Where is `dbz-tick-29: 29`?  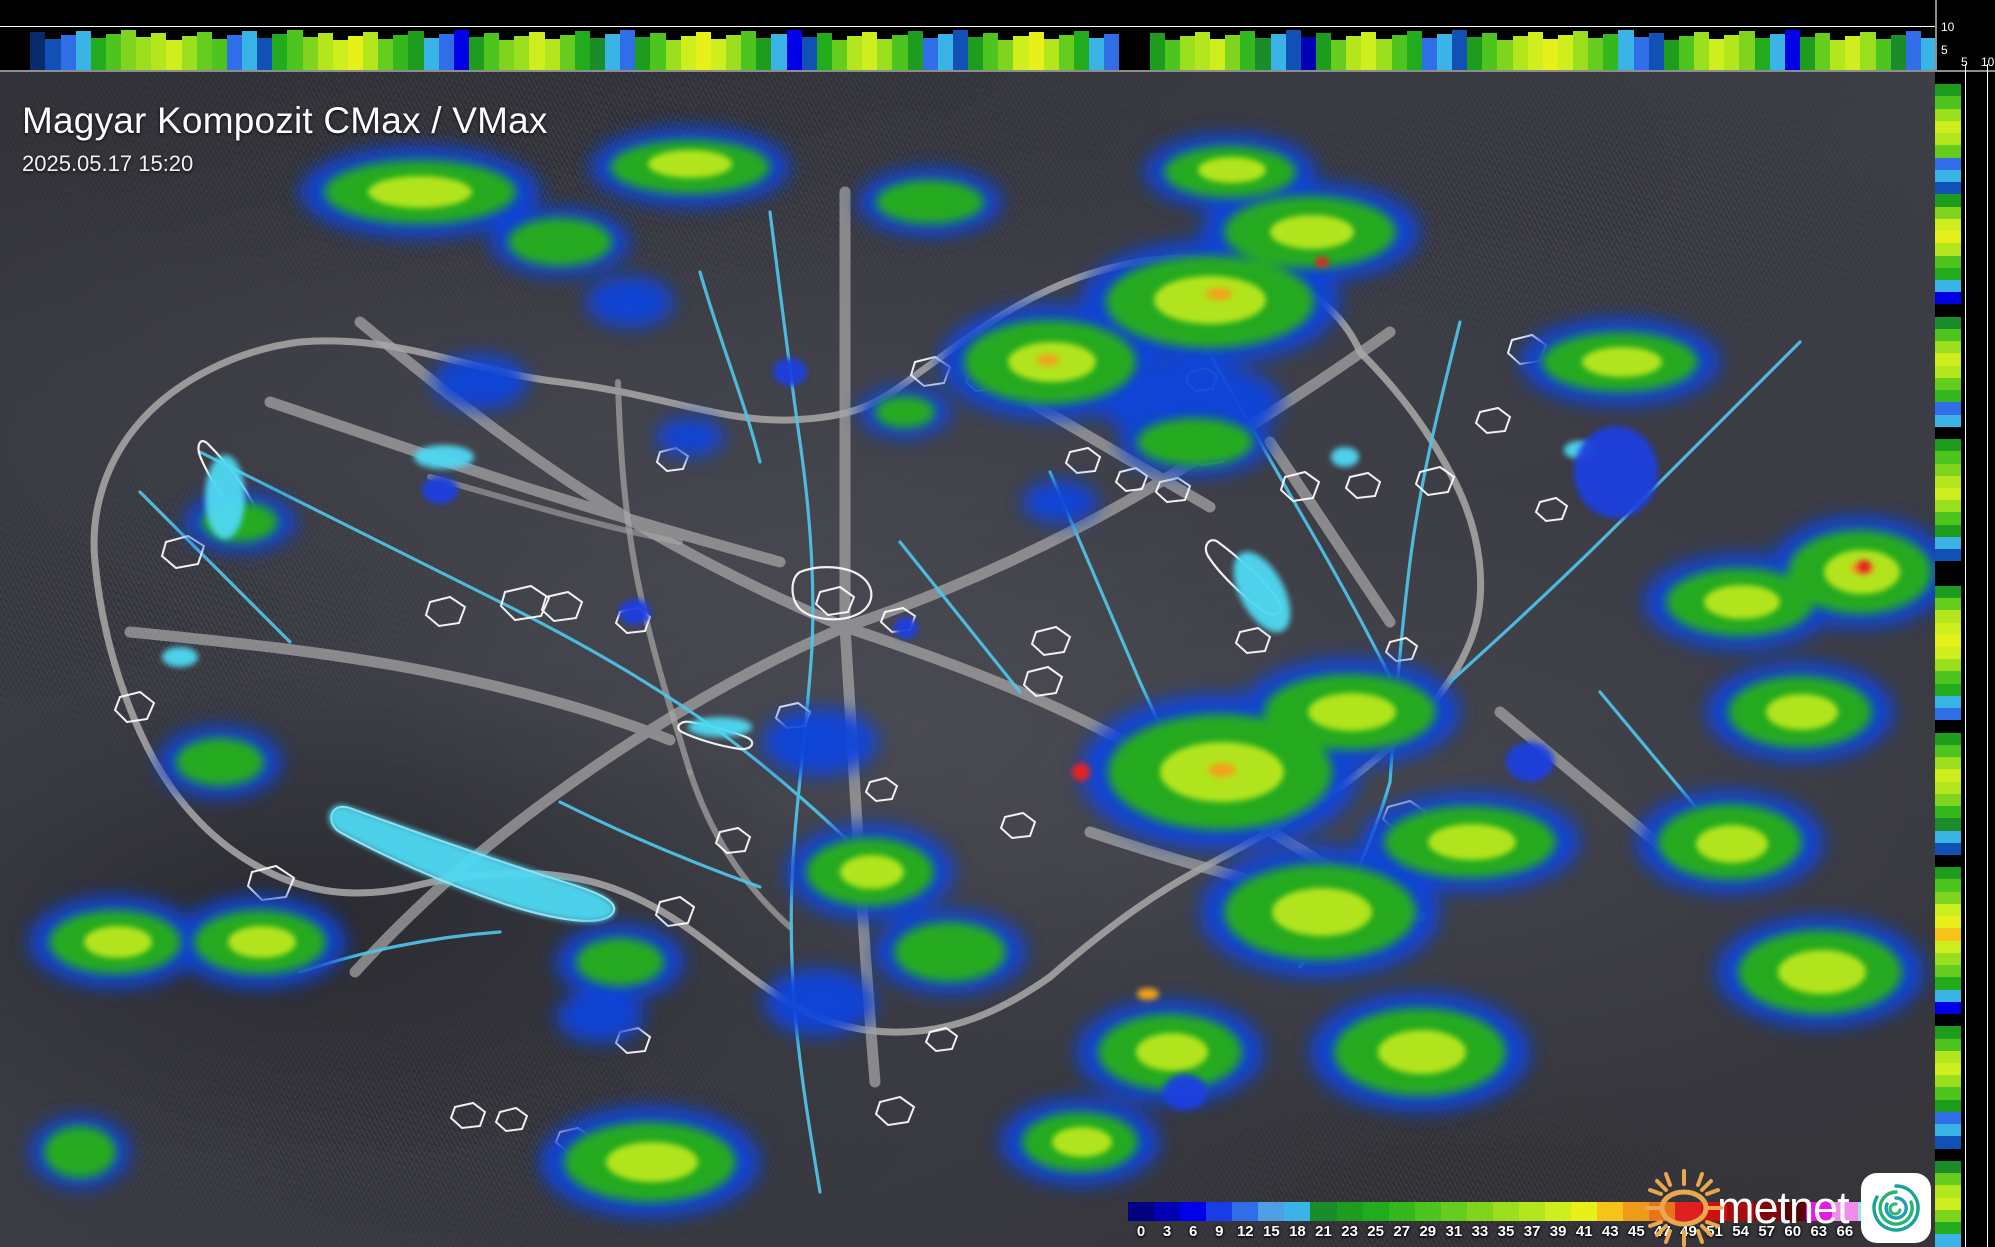 dbz-tick-29: 29 is located at coordinates (1428, 1231).